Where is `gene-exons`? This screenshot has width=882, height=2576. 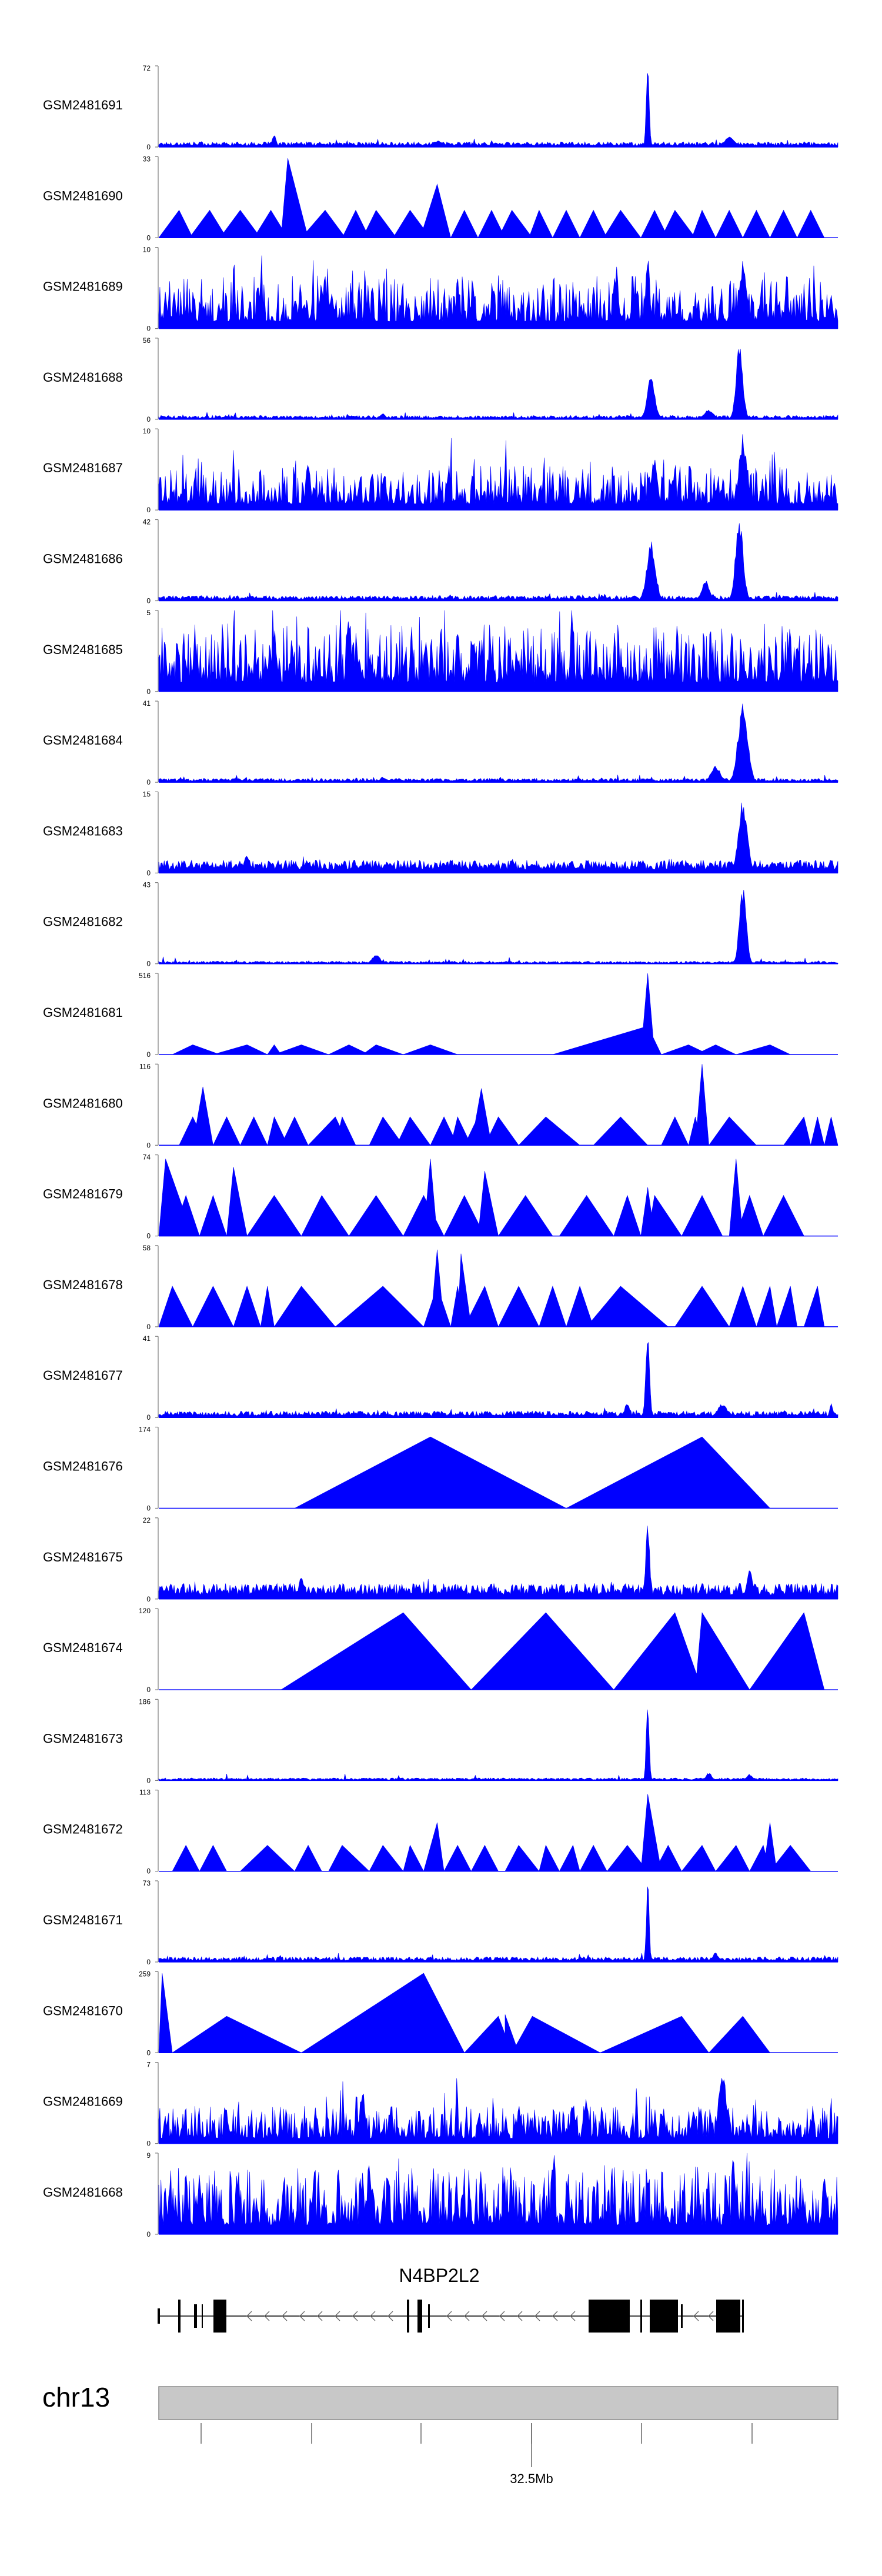 gene-exons is located at coordinates (451, 2316).